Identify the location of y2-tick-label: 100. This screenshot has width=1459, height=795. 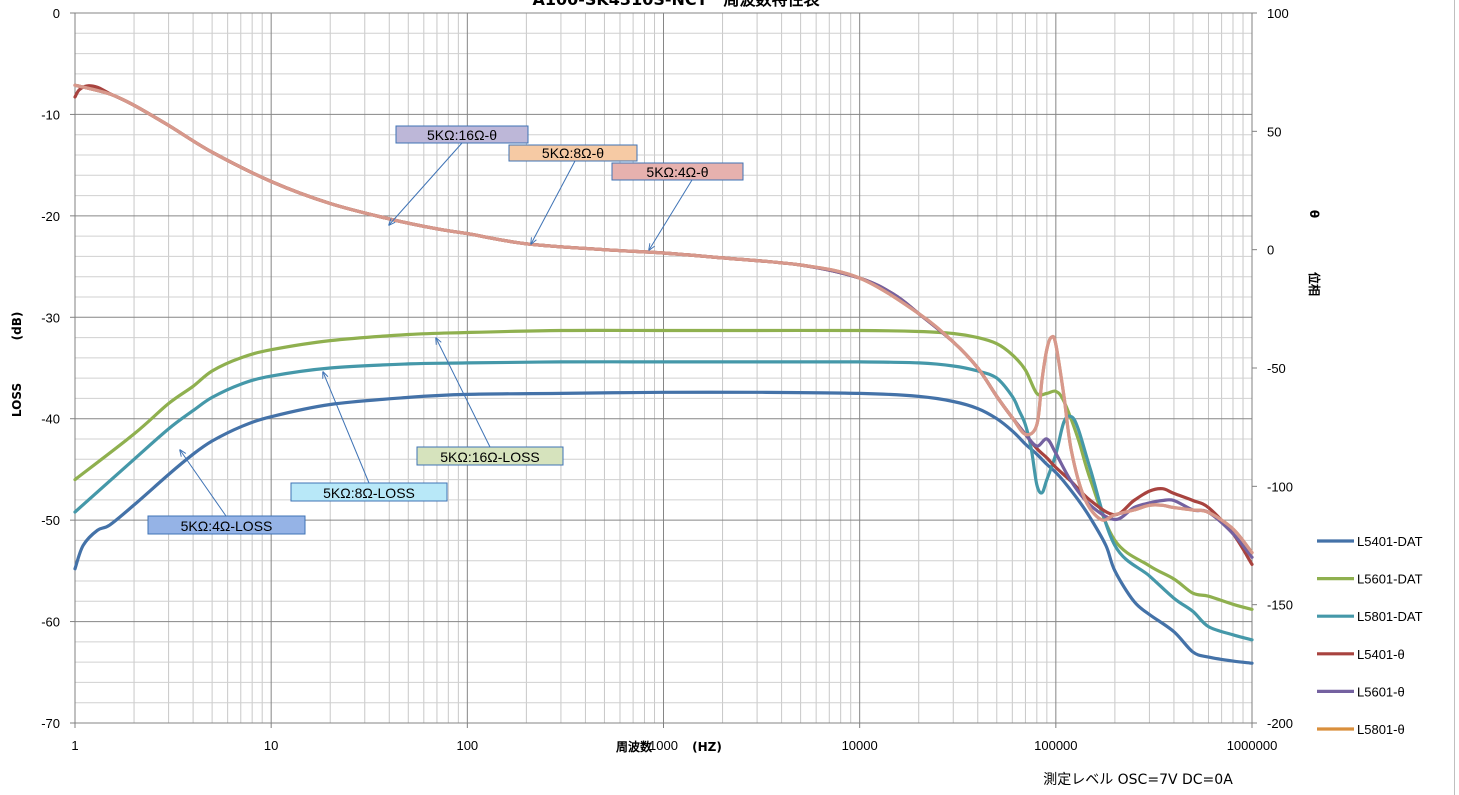
(1278, 13).